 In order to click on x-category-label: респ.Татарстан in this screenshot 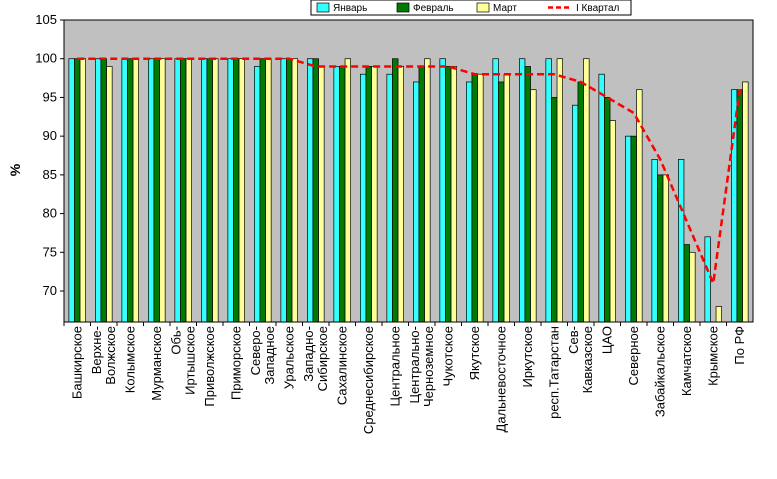, I will do `click(553, 372)`.